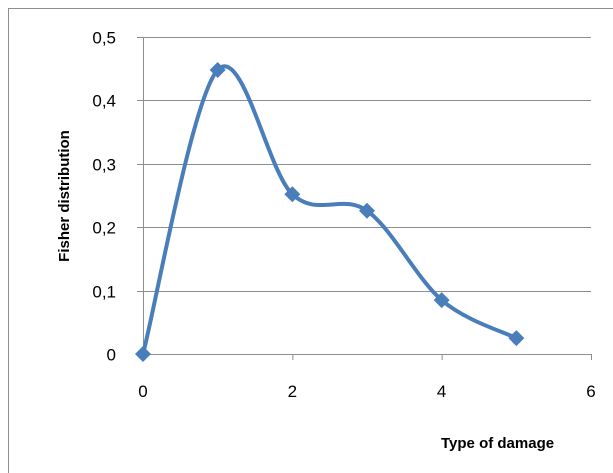  What do you see at coordinates (292, 391) in the screenshot?
I see `x-tick-label: 2` at bounding box center [292, 391].